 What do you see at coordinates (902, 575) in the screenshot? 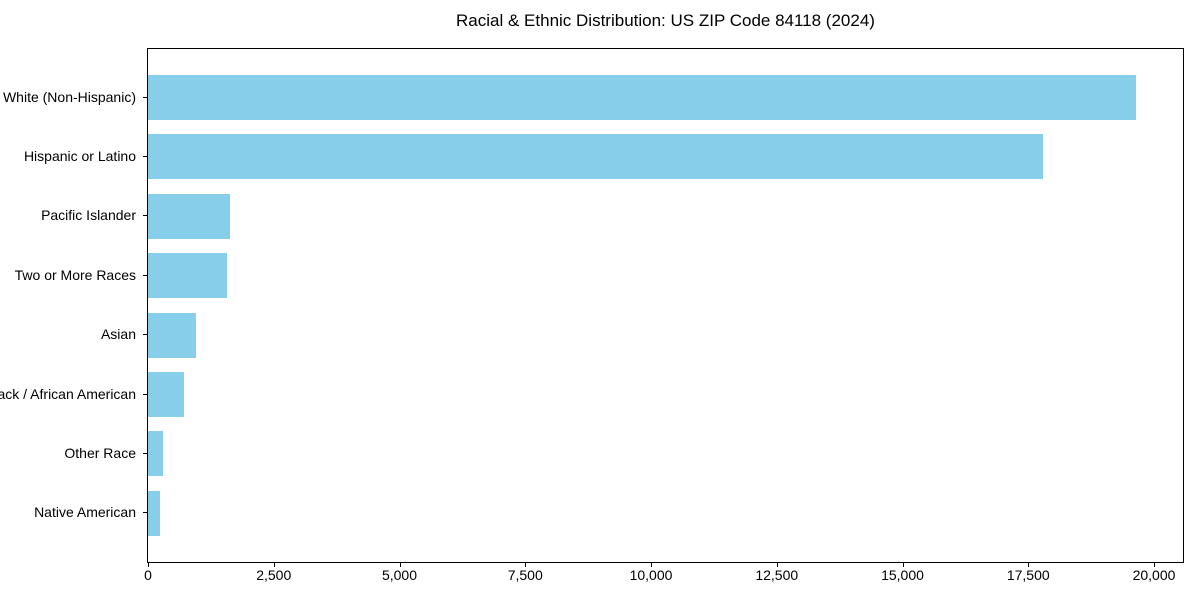
I see `x-tick-label: 15,000` at bounding box center [902, 575].